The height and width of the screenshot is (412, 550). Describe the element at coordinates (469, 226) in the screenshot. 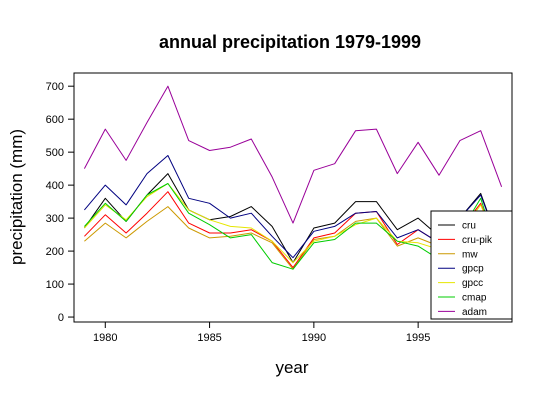

I see `legend-label-cru: cru` at that location.